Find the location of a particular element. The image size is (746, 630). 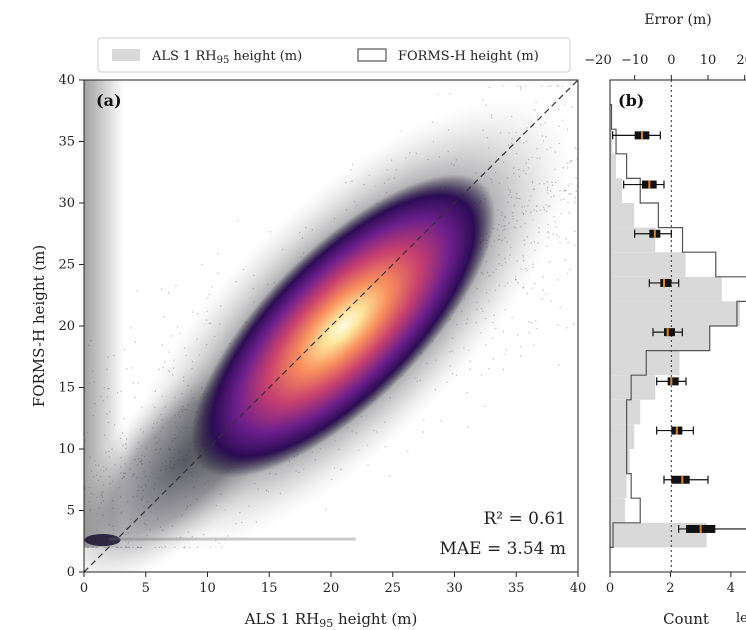

error-boxplots is located at coordinates (679, 332).